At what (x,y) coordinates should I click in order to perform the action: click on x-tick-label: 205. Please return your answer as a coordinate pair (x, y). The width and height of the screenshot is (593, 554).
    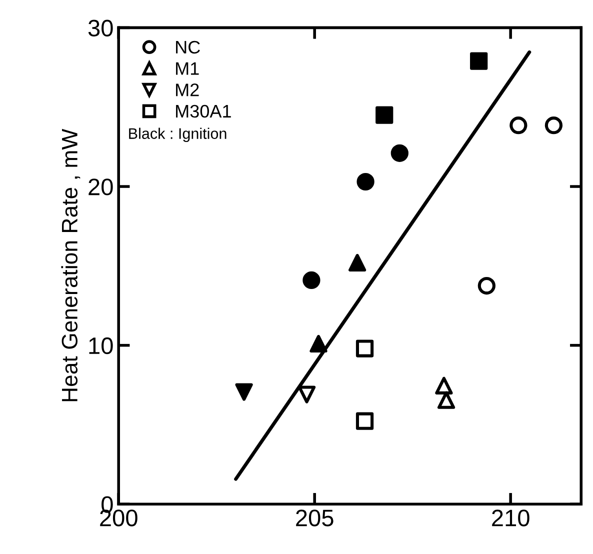
    Looking at the image, I should click on (315, 518).